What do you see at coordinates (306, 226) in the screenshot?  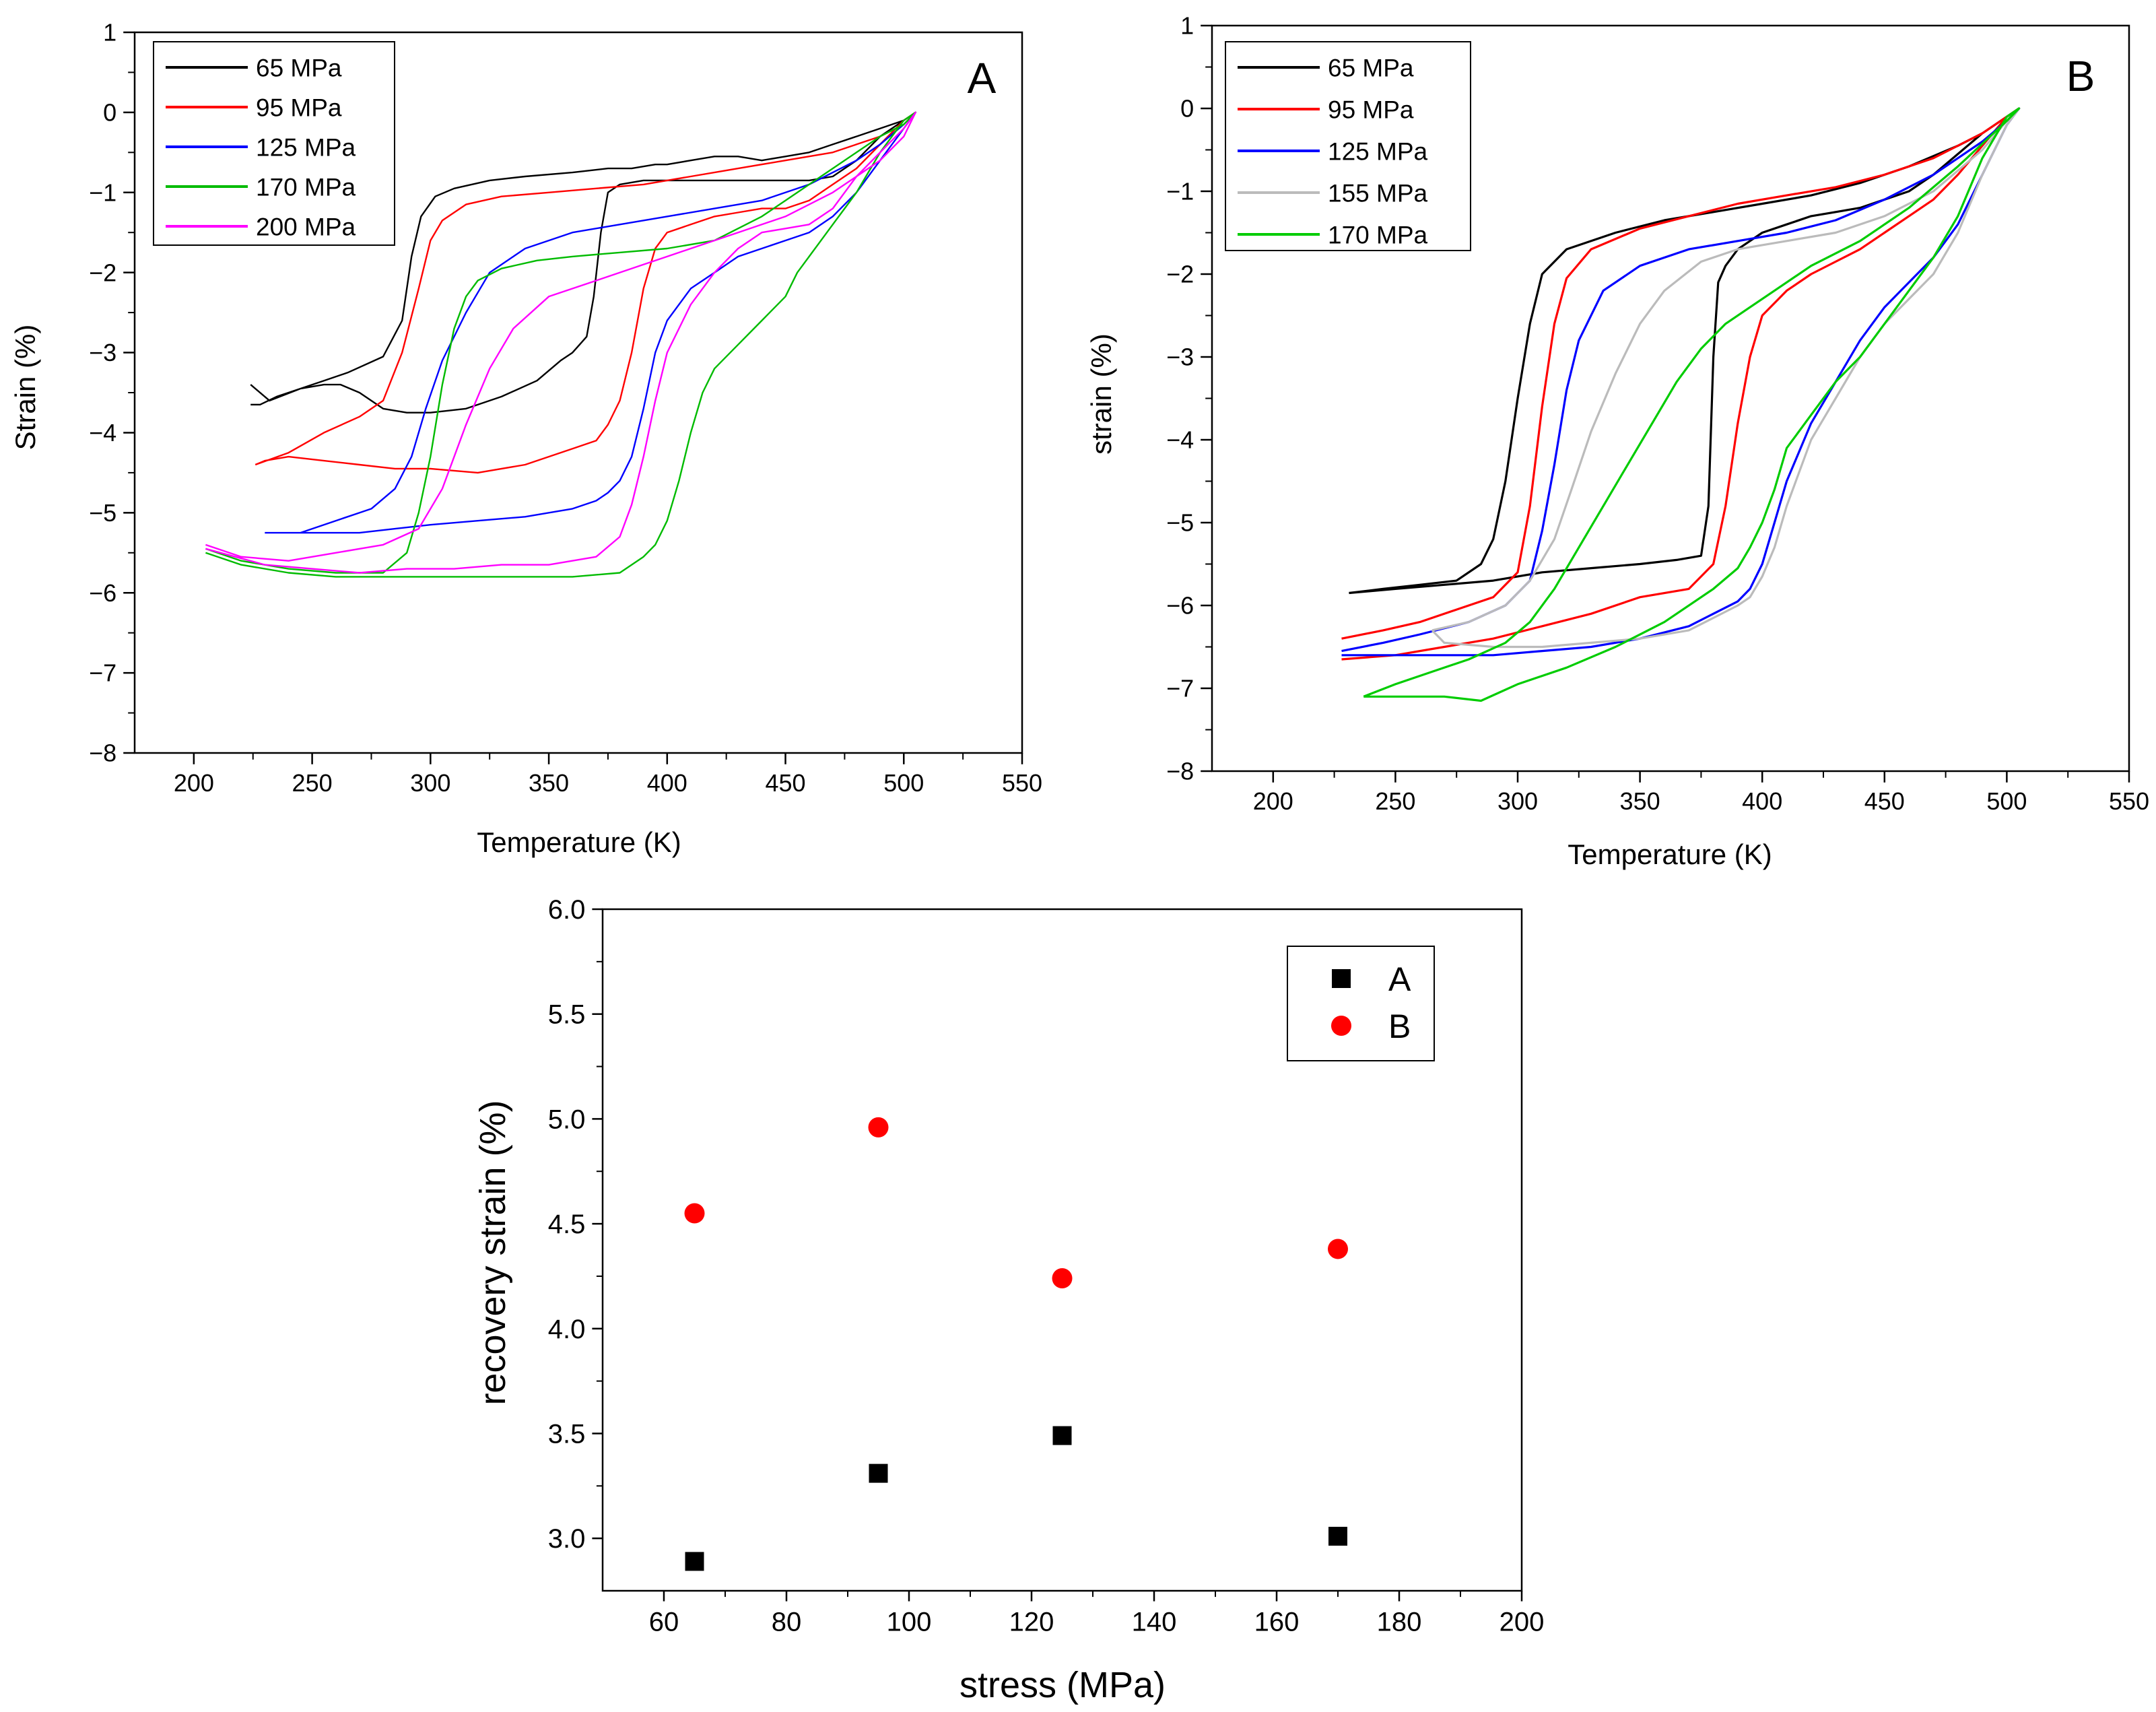 I see `legend-label: 200 MPa` at bounding box center [306, 226].